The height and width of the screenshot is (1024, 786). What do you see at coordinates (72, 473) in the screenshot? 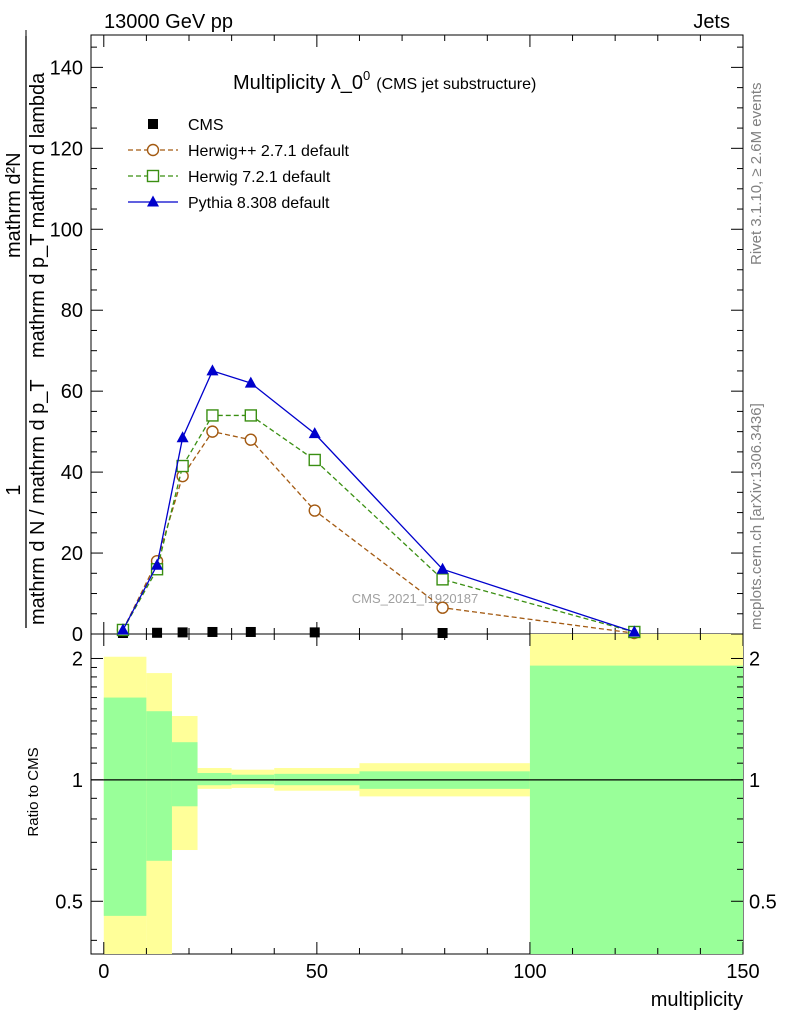
I see `main-ytick-label: 40` at bounding box center [72, 473].